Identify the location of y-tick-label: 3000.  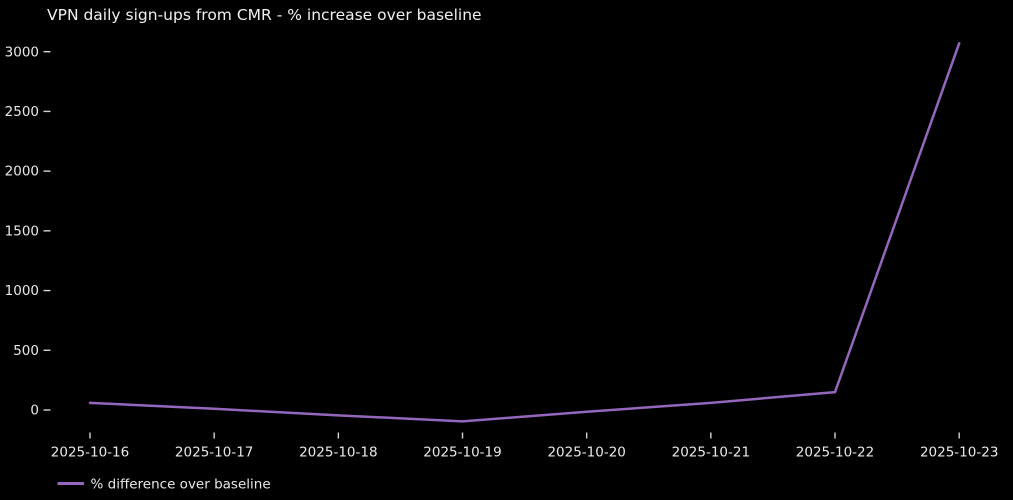
(22, 52).